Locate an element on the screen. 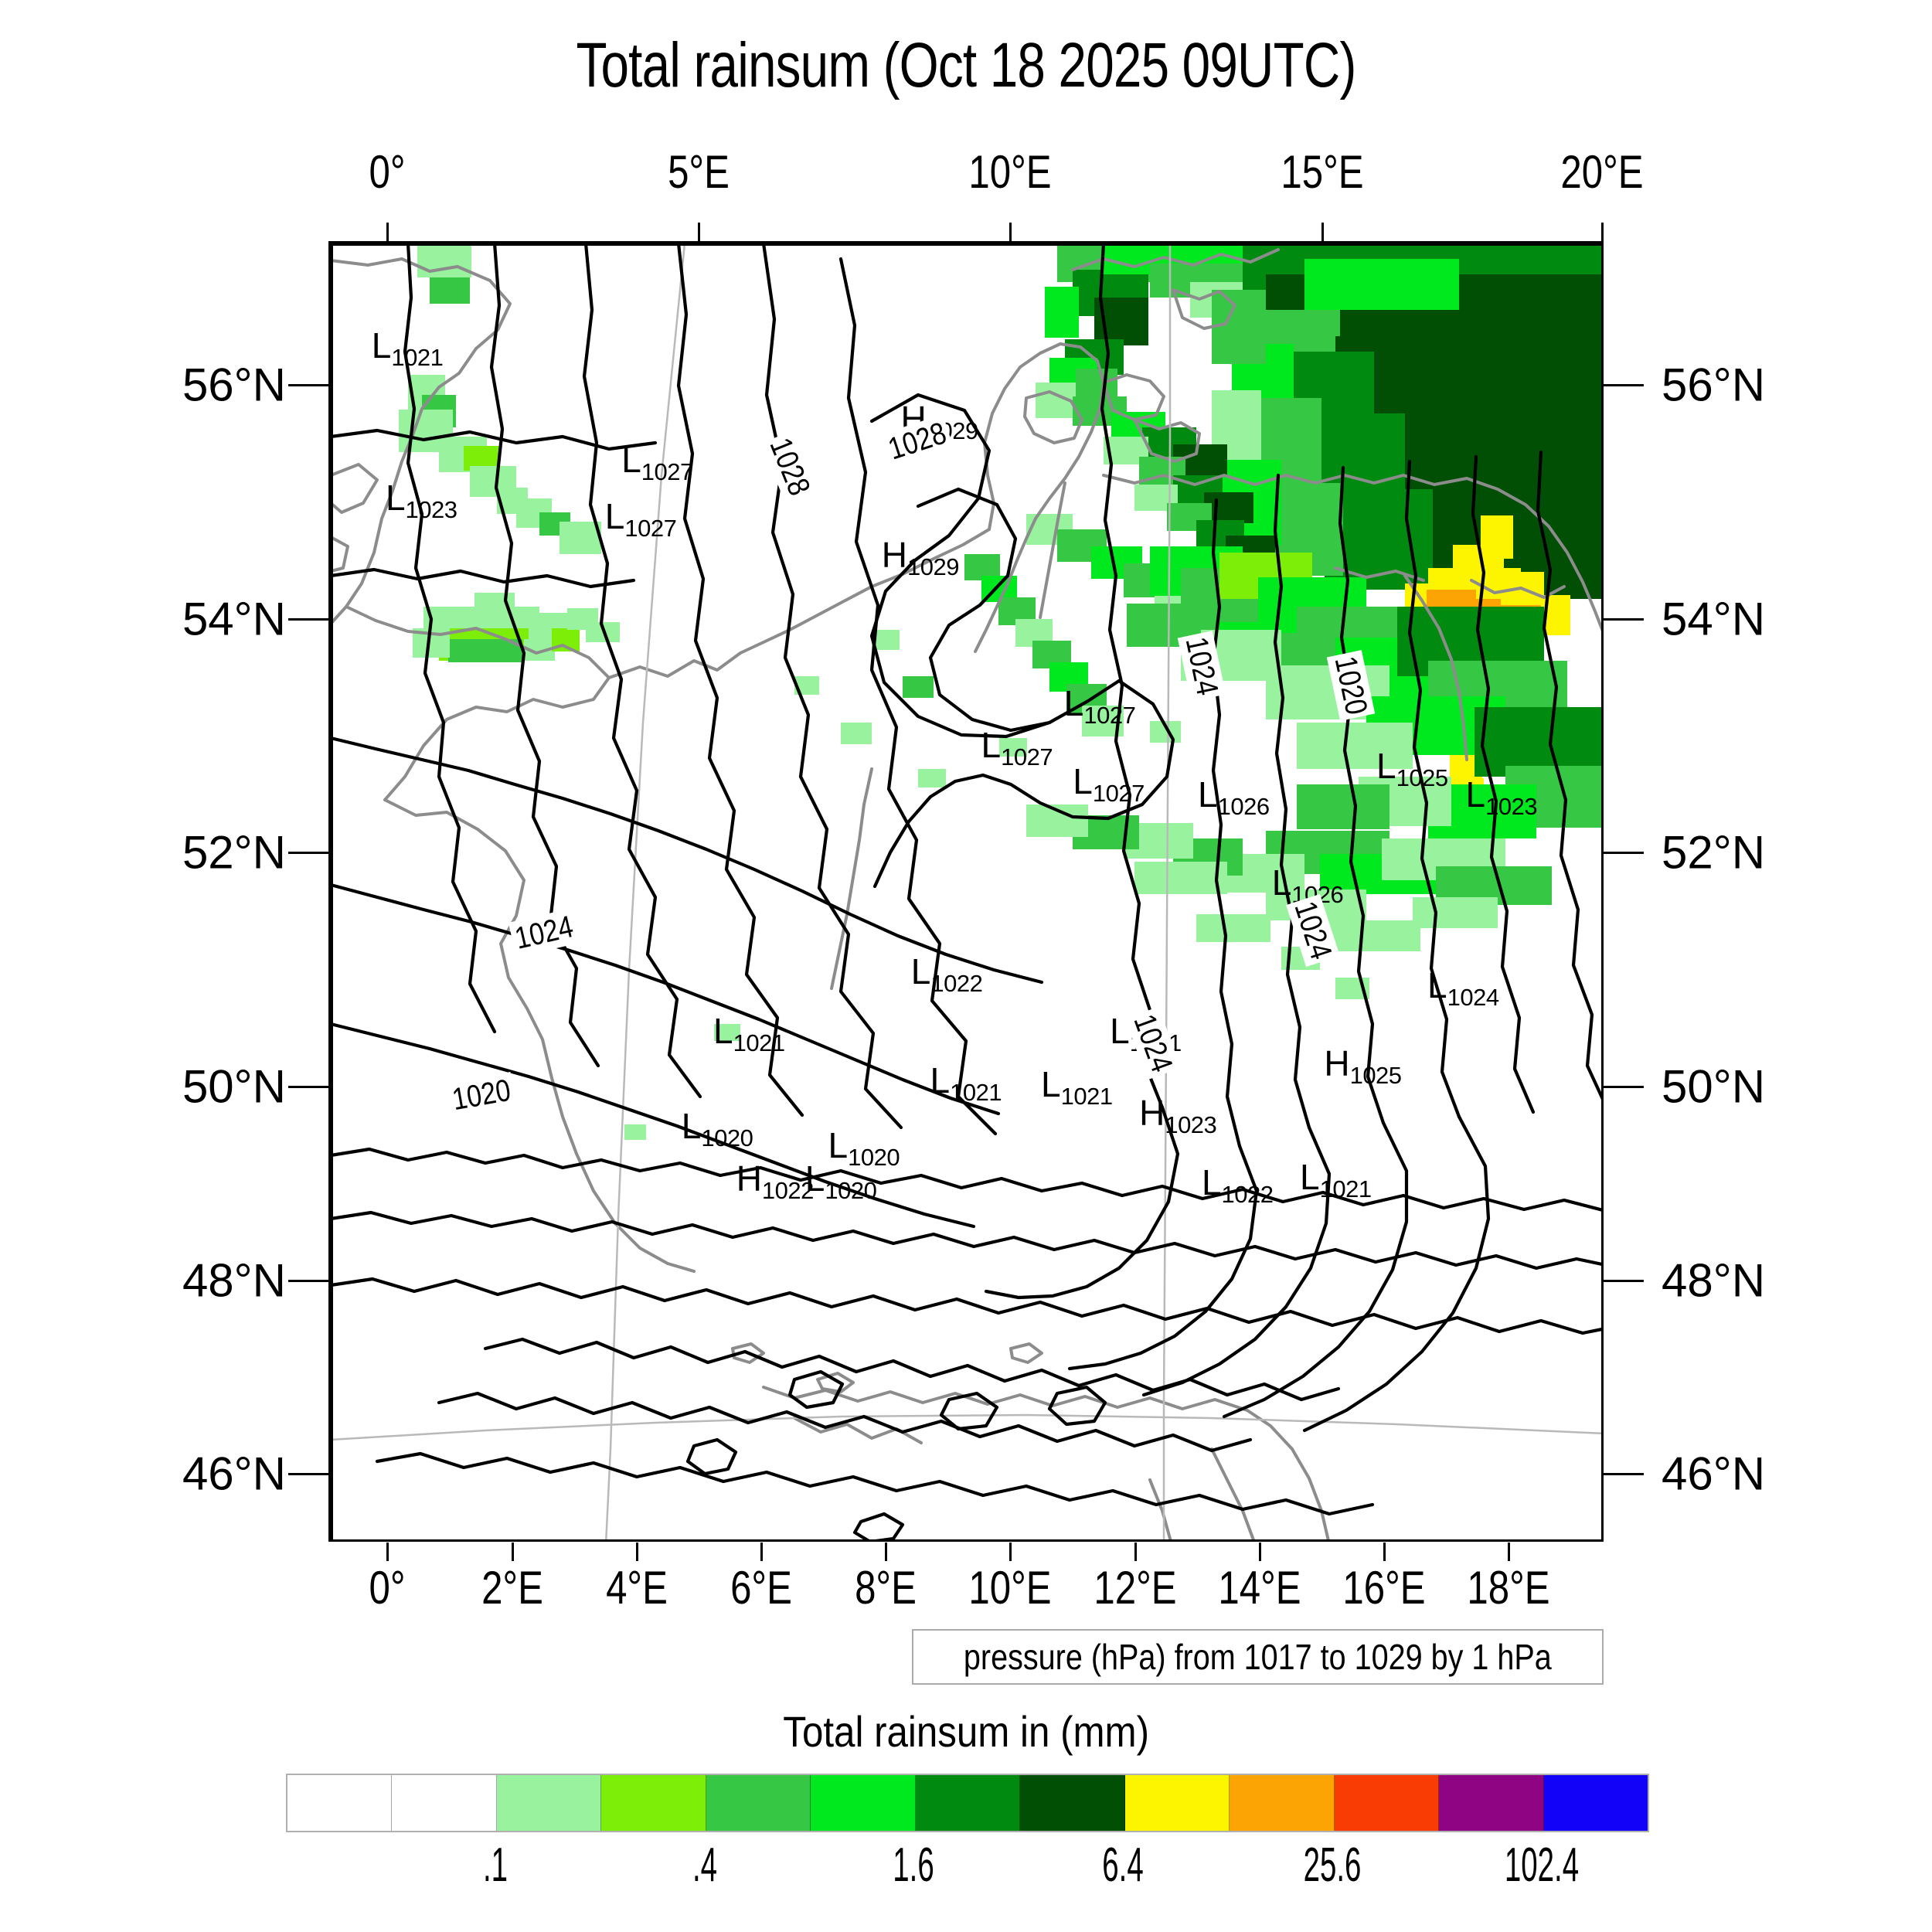 The width and height of the screenshot is (1932, 1932). lat-left-label-2: 52°N is located at coordinates (234, 852).